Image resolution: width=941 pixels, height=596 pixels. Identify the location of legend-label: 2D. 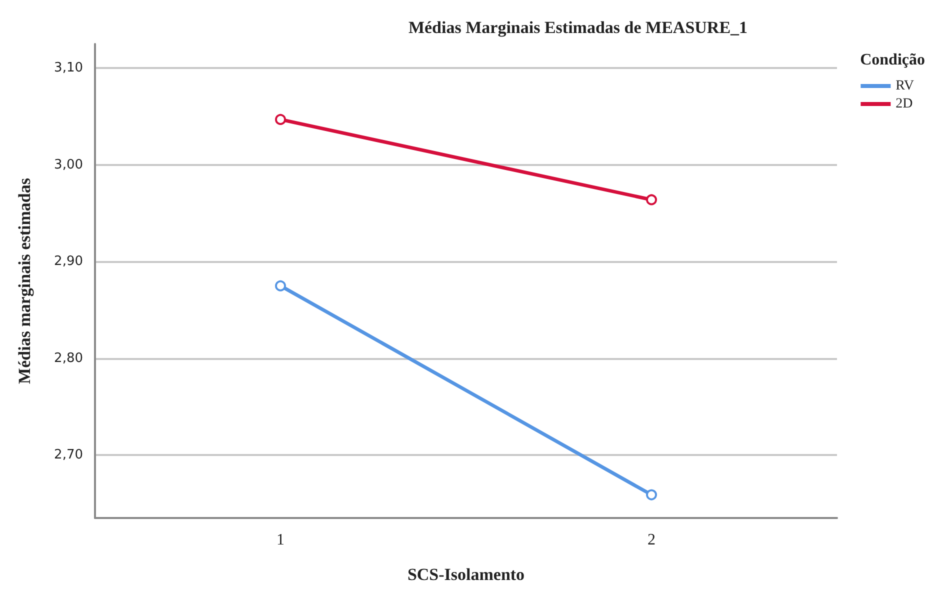
(904, 104).